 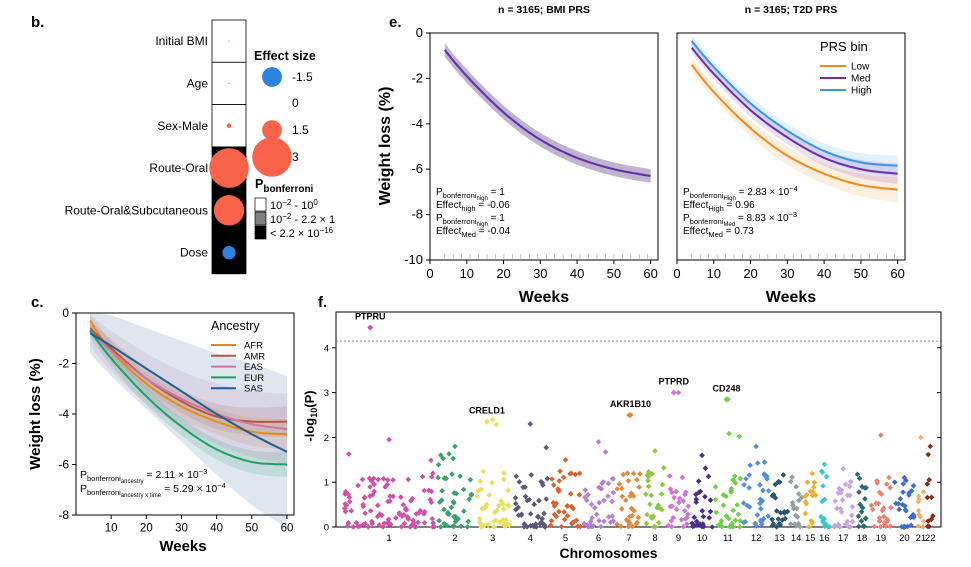 I want to click on y-tick-label: 0, so click(x=65, y=313).